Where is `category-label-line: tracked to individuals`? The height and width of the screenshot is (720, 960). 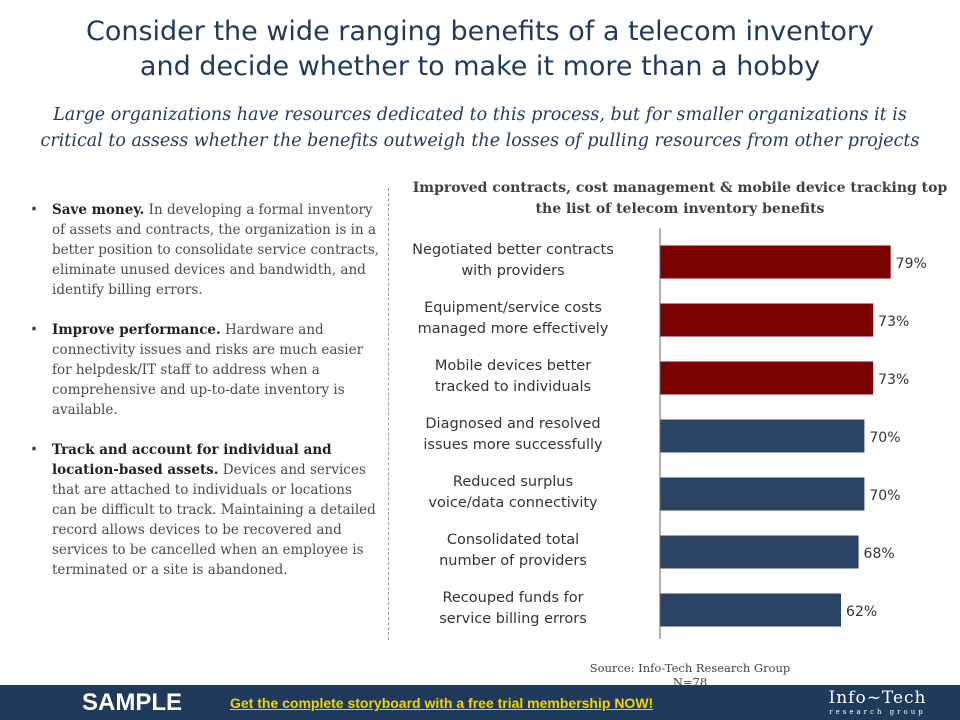
category-label-line: tracked to individuals is located at coordinates (513, 387).